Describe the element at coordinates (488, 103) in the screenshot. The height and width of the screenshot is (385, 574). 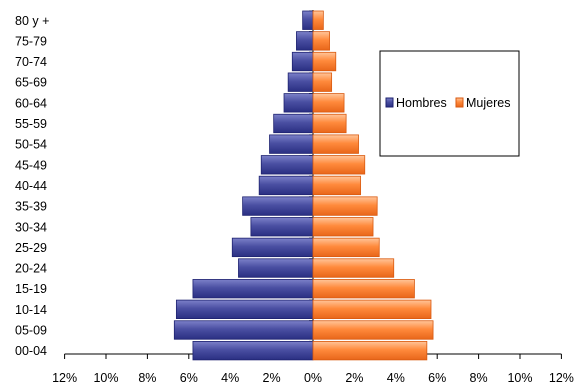
I see `legend-label-mujeres: Mujeres` at that location.